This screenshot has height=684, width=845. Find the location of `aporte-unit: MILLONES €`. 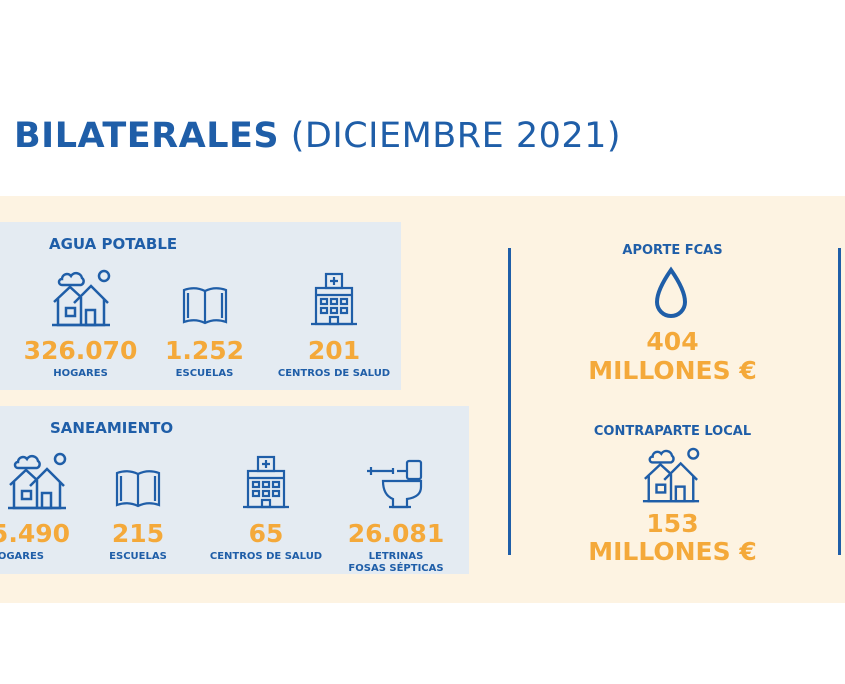

aporte-unit: MILLONES € is located at coordinates (672, 370).